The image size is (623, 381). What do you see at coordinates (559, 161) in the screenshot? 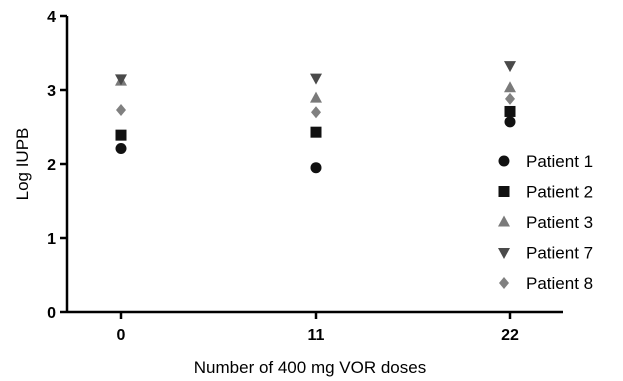
I see `legend-label: Patient 1` at bounding box center [559, 161].